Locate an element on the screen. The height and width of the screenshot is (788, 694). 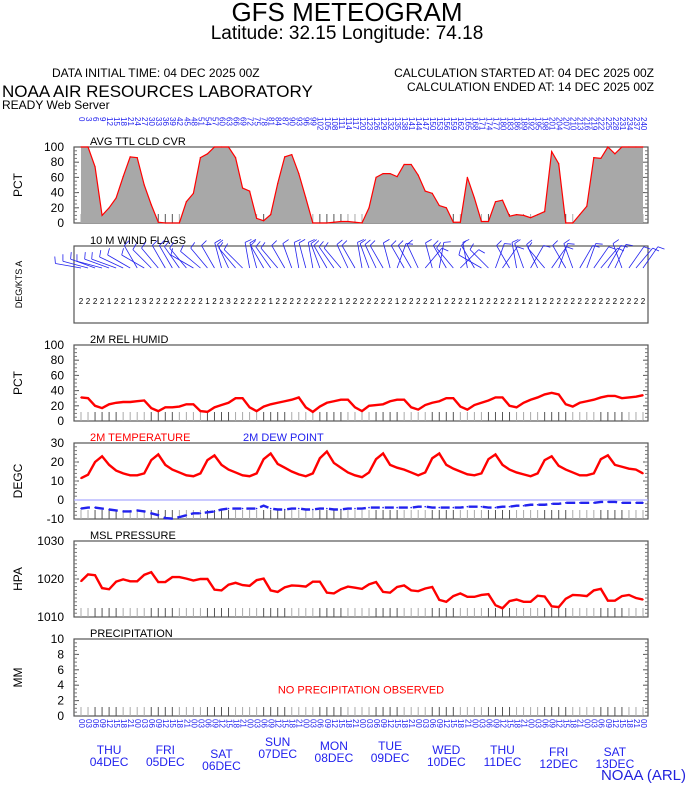
forecast-hour-label: 99 is located at coordinates (313, 121).